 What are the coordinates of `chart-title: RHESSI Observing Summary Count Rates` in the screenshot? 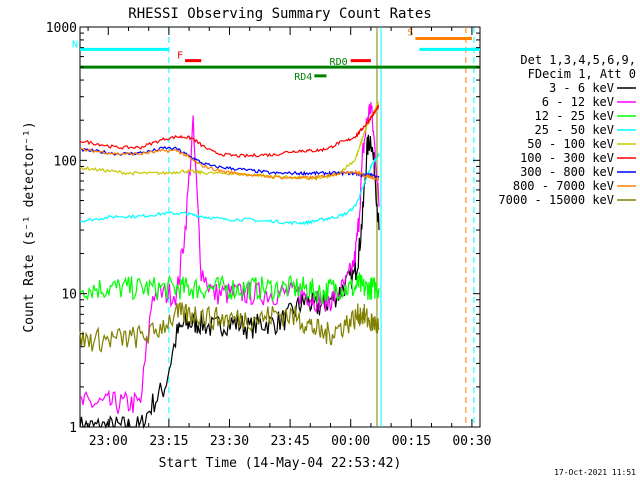 It's located at (279, 14).